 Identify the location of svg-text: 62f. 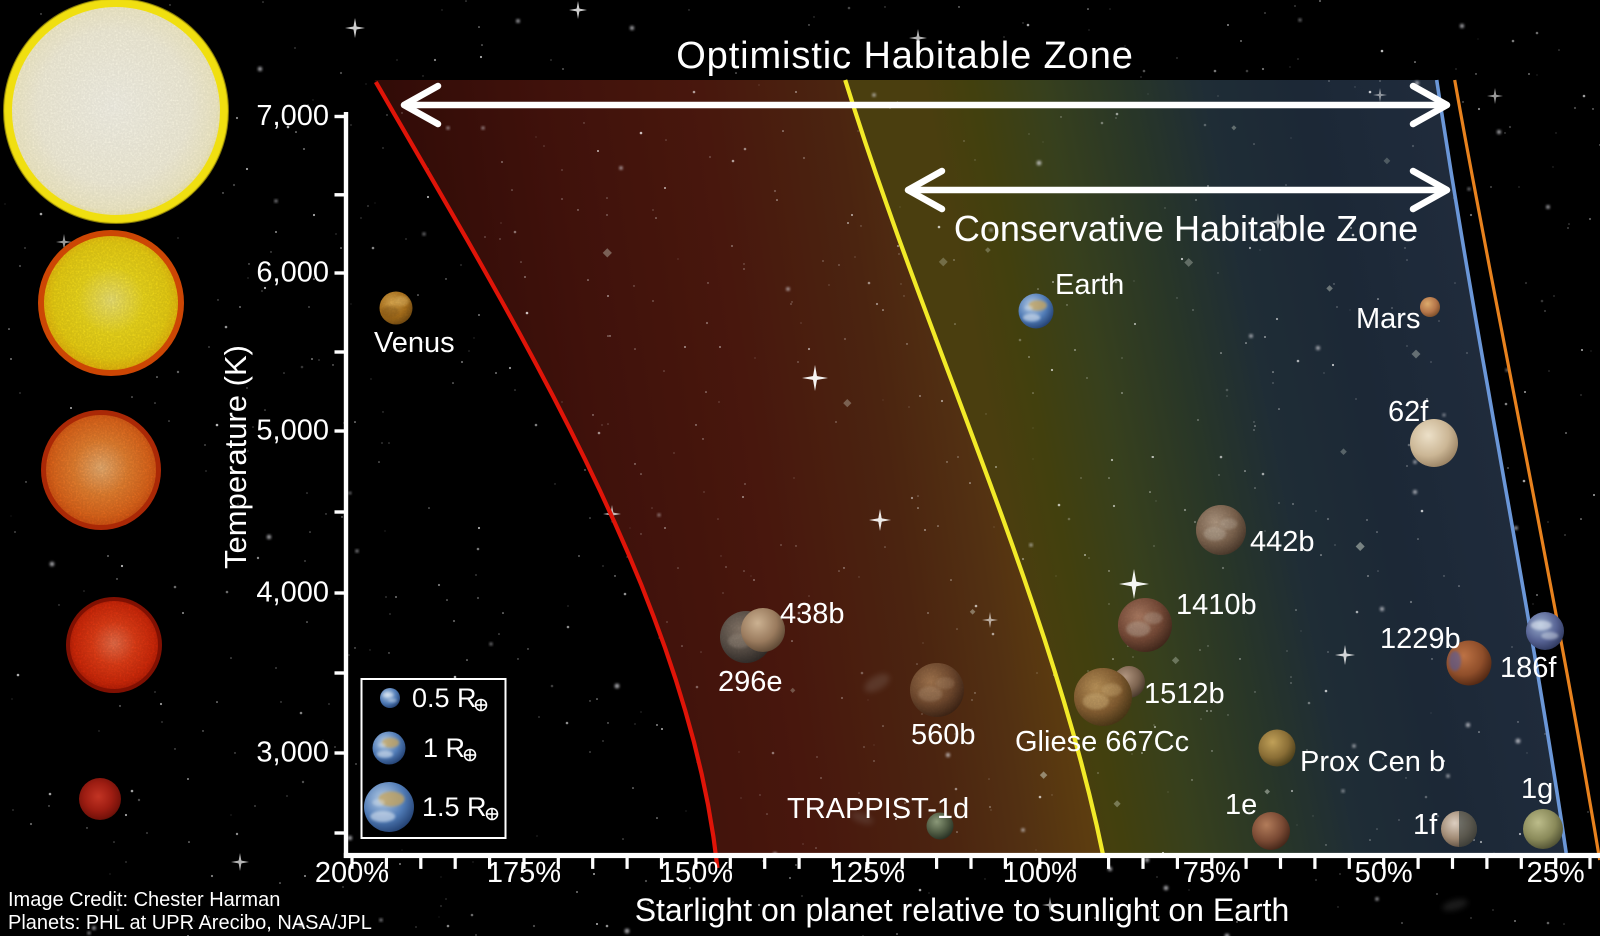
(1408, 412).